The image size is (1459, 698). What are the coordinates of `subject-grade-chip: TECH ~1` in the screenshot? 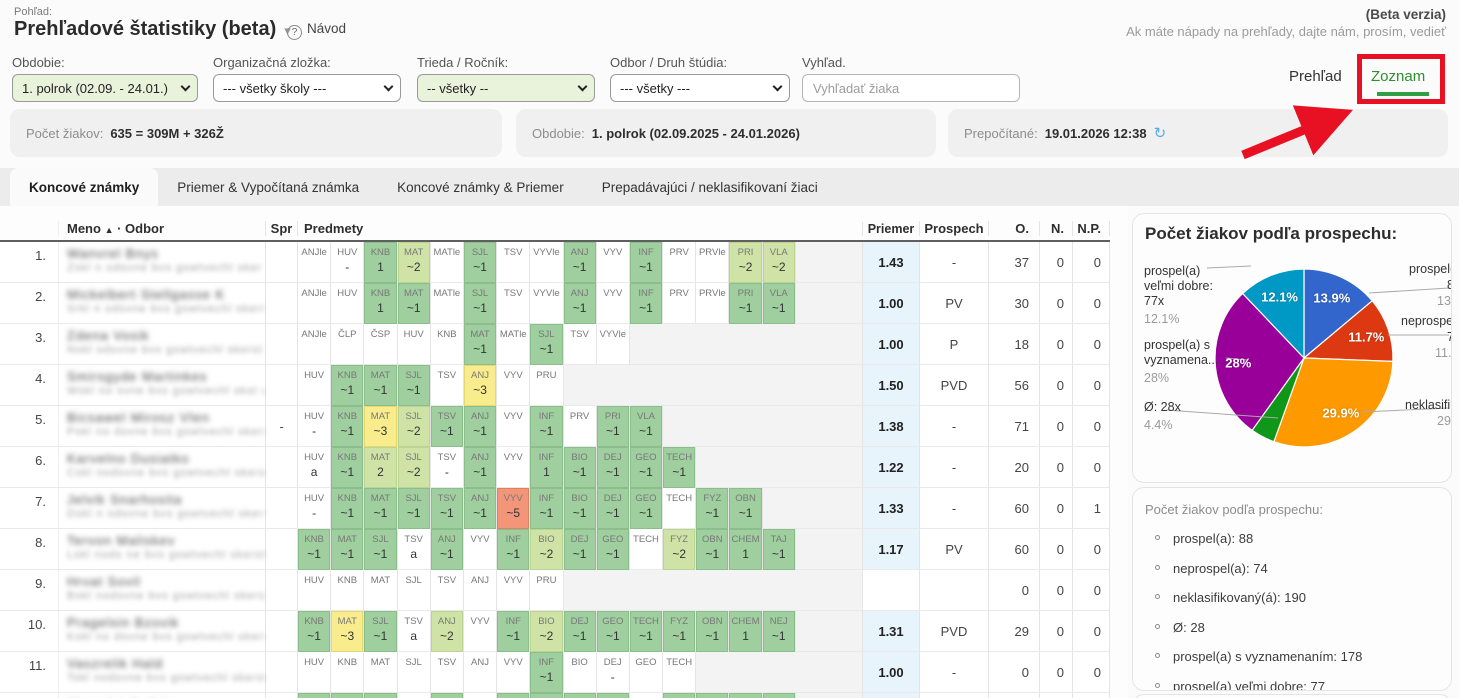 It's located at (646, 631).